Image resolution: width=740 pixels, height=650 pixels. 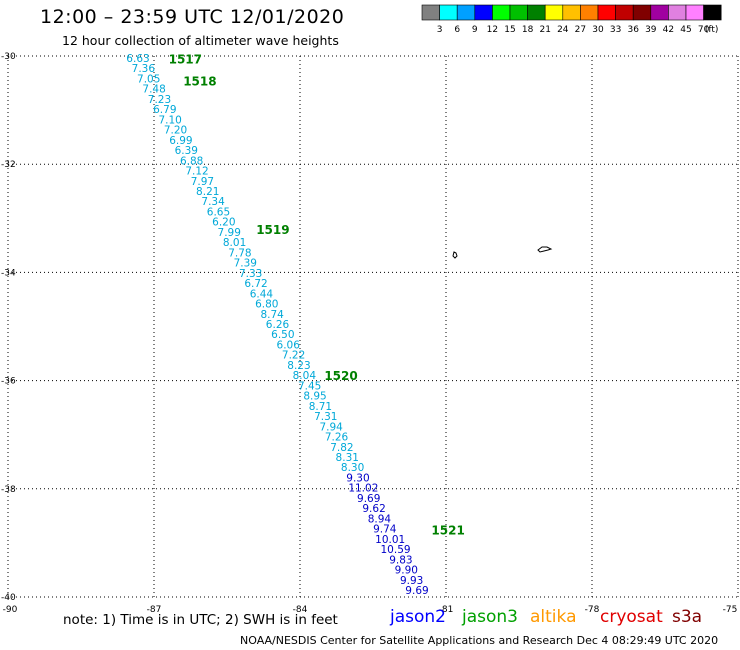 I want to click on wave-height-value: 10.01, so click(x=390, y=540).